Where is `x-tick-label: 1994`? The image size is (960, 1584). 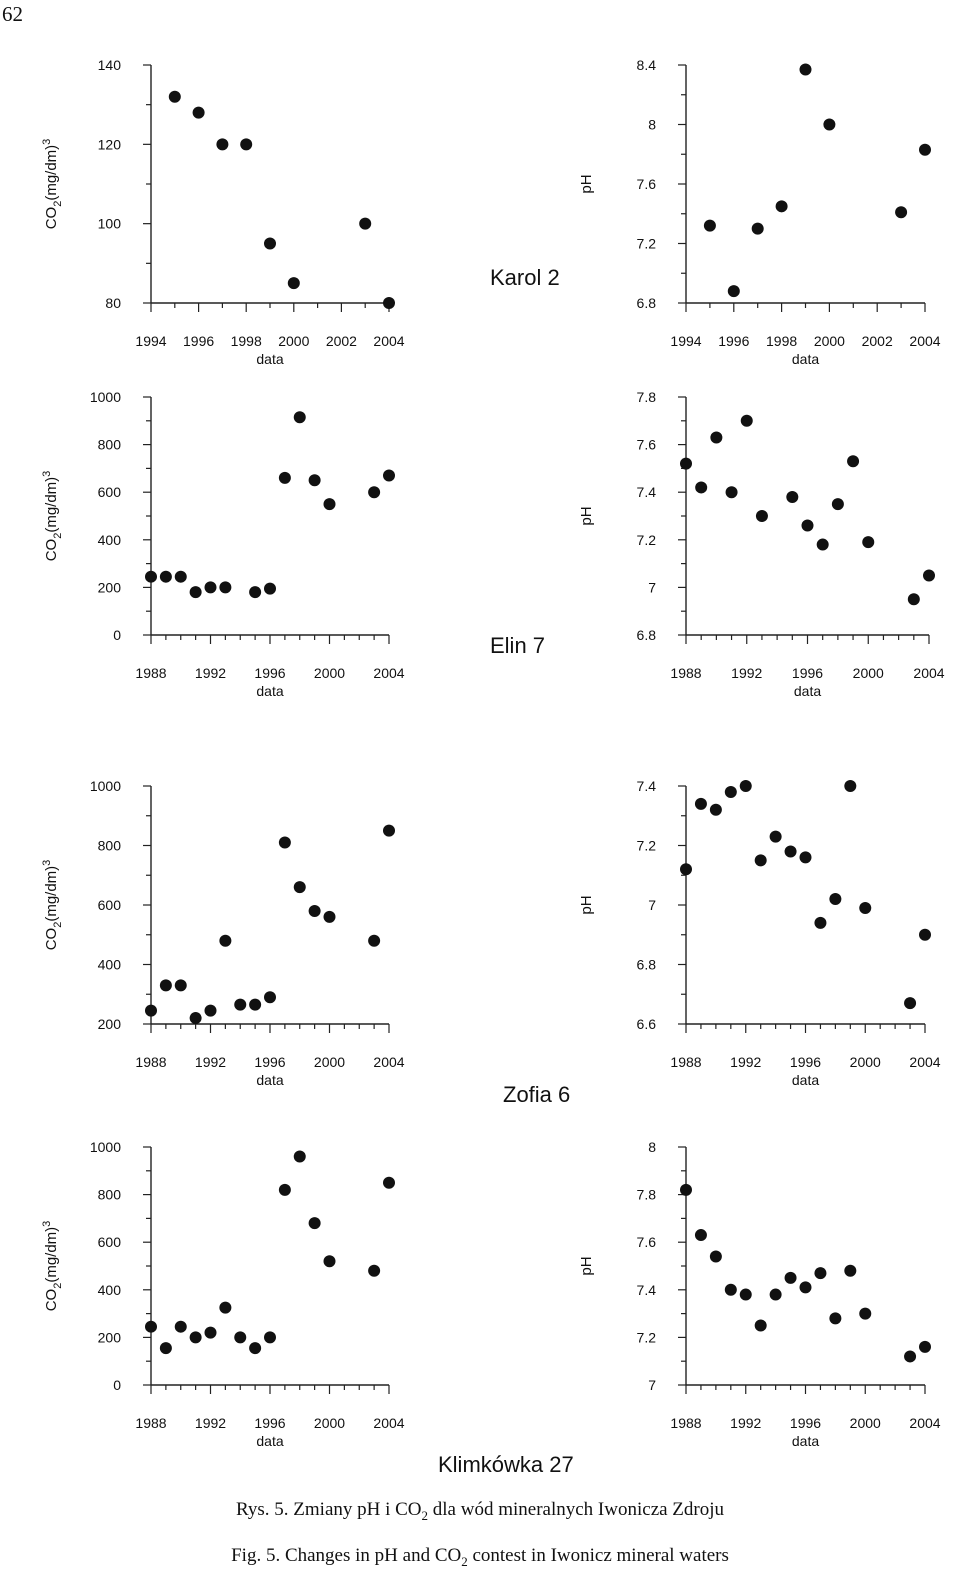
x-tick-label: 1994 is located at coordinates (685, 341).